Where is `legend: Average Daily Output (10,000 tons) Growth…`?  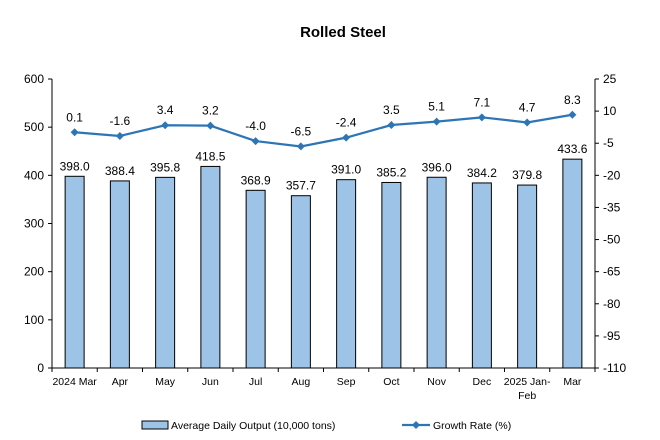
legend: Average Daily Output (10,000 tons) Growth… is located at coordinates (326, 426).